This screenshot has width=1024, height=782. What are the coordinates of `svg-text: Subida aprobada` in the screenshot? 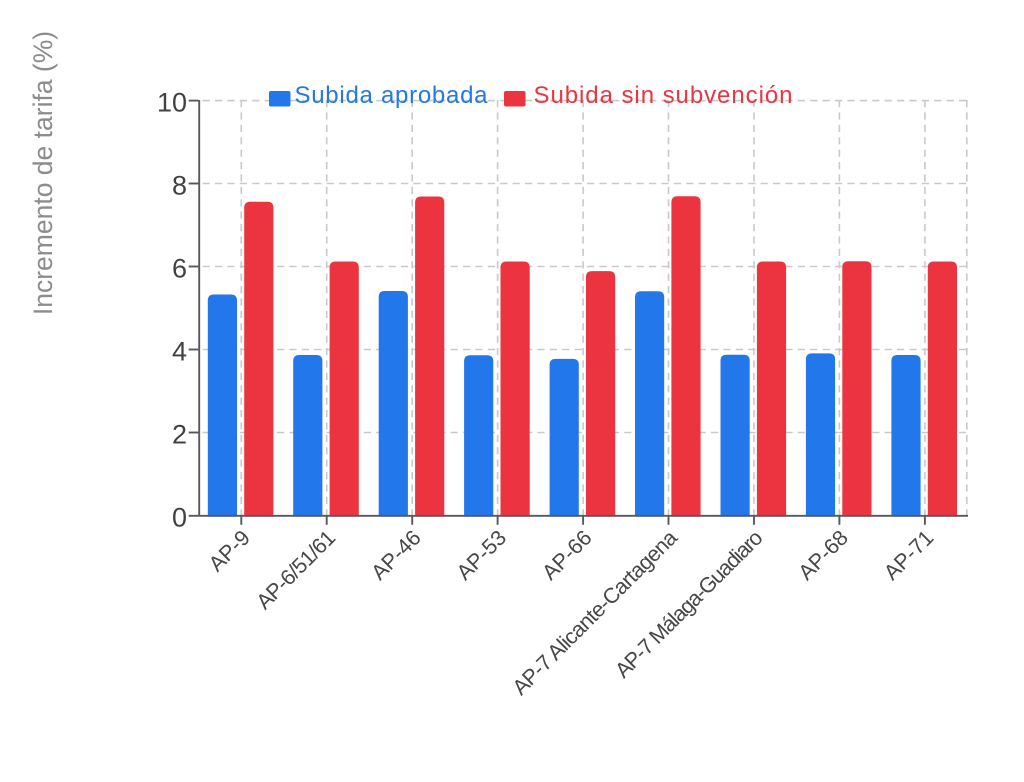 It's located at (392, 95).